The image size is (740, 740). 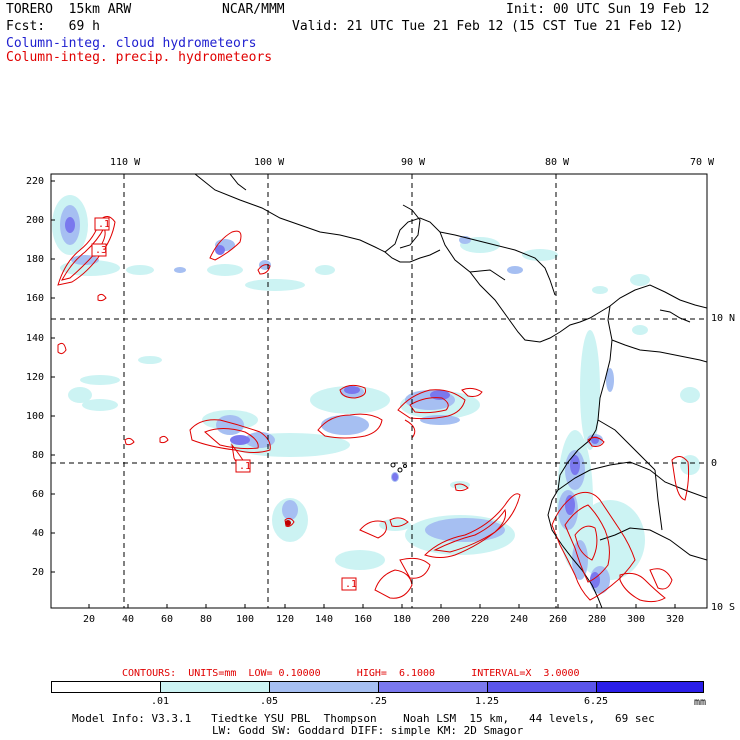 I want to click on model-title: TORERO 15km ARW, so click(x=69, y=9).